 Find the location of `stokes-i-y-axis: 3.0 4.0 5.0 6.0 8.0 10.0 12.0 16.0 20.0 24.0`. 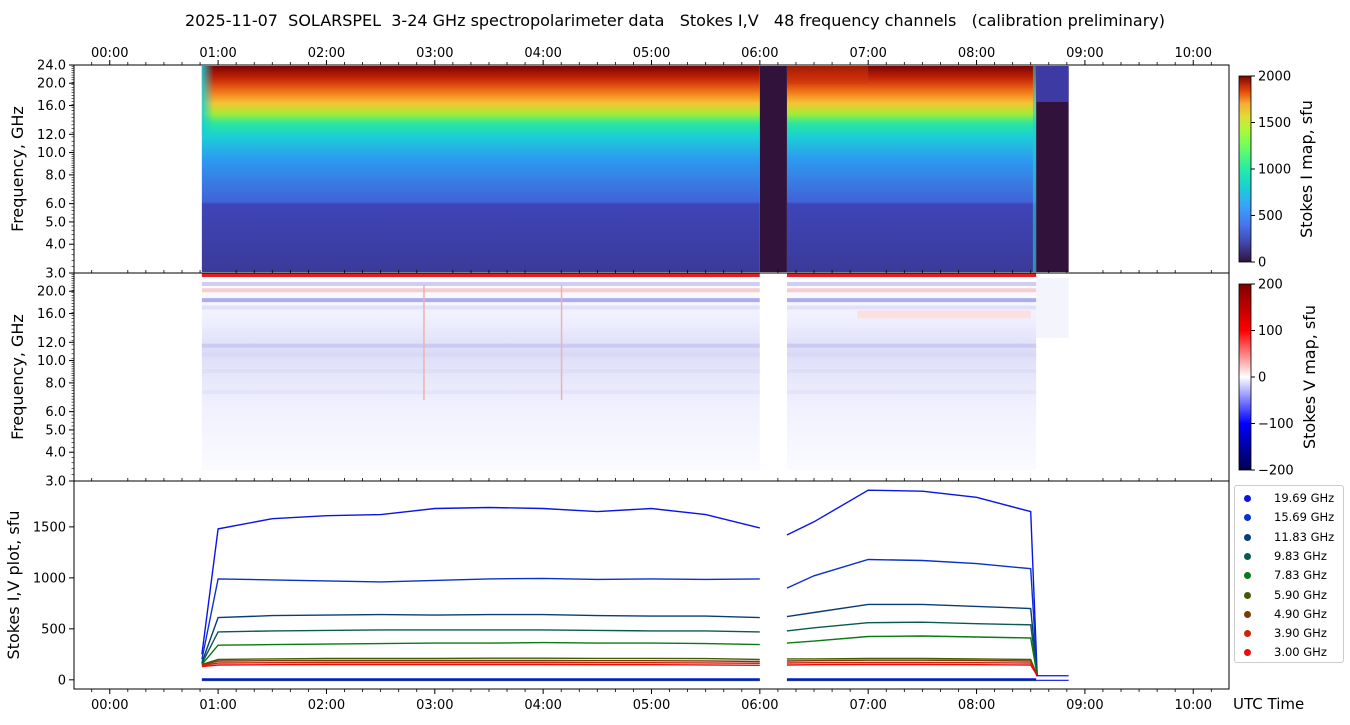

stokes-i-y-axis: 3.0 4.0 5.0 6.0 8.0 10.0 12.0 16.0 20.0 24.0 is located at coordinates (55, 170).